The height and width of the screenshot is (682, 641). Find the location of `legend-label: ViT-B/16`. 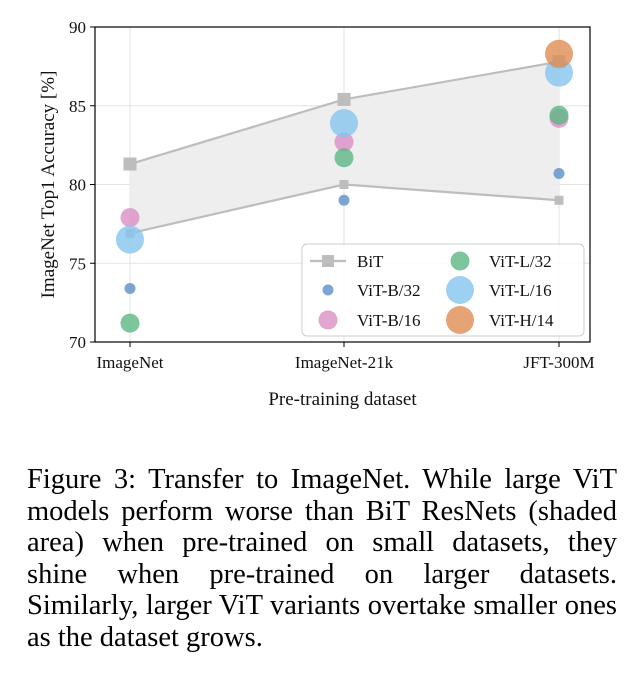

legend-label: ViT-B/16 is located at coordinates (389, 320).